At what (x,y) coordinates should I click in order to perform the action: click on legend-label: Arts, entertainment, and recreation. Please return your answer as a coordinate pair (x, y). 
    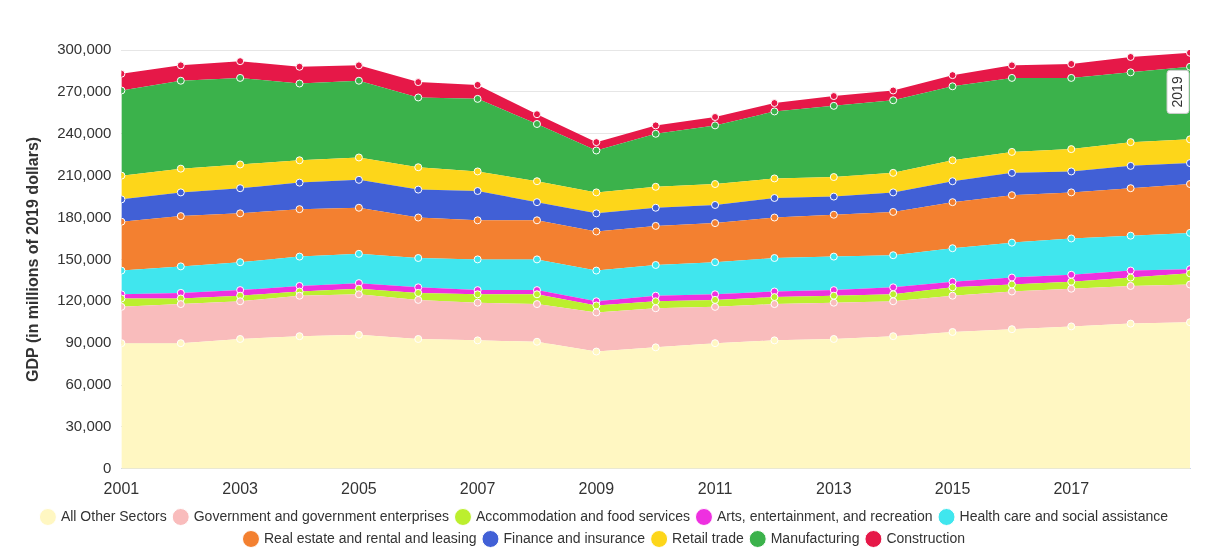
    Looking at the image, I should click on (824, 515).